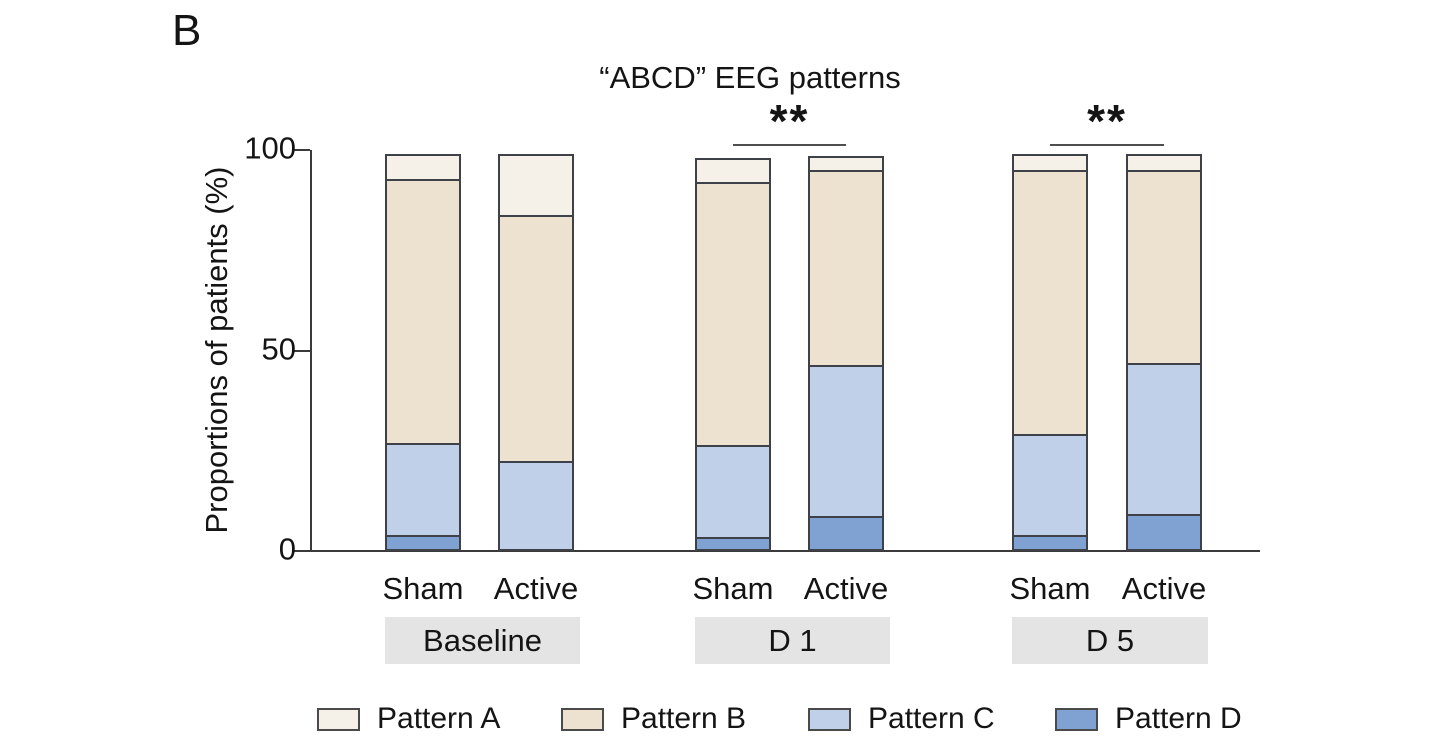  I want to click on group-label-box: Baseline, so click(482, 640).